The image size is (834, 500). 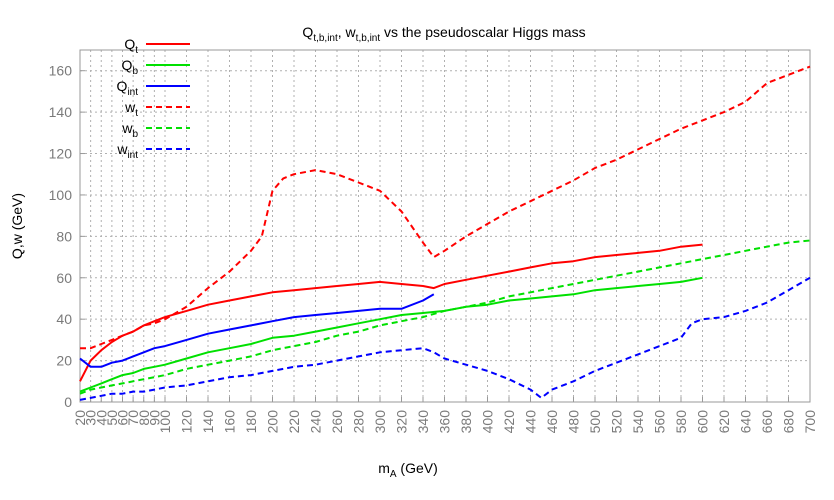 What do you see at coordinates (617, 422) in the screenshot?
I see `x-tick-label: 520` at bounding box center [617, 422].